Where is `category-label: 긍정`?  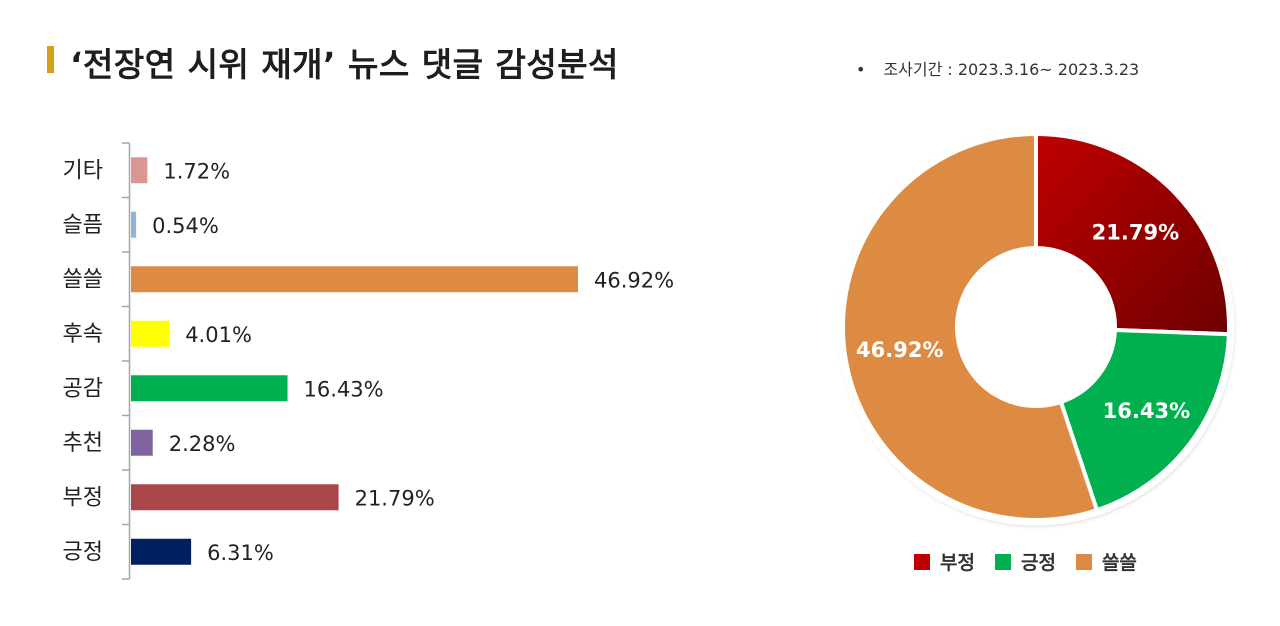 category-label: 긍정 is located at coordinates (83, 552).